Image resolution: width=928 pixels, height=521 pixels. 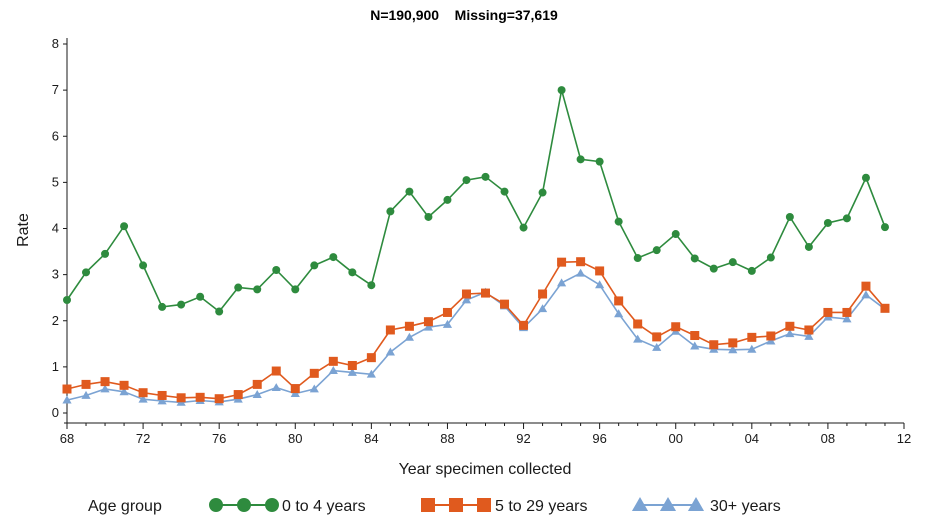 What do you see at coordinates (675, 438) in the screenshot?
I see `x-tick-label: 00` at bounding box center [675, 438].